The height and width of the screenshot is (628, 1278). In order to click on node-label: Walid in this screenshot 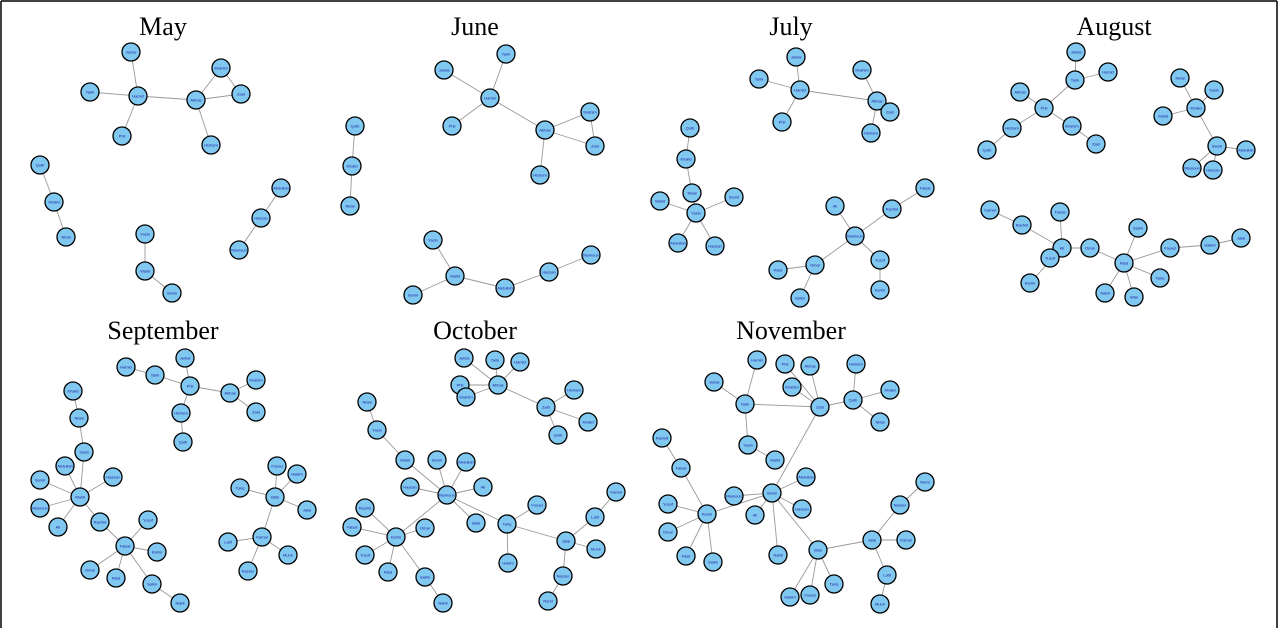, I will do `click(405, 460)`.